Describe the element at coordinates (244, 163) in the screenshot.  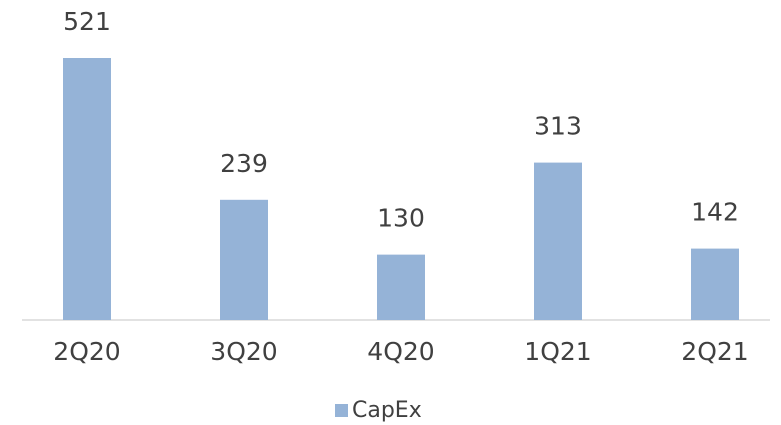
I see `data-label: 239` at that location.